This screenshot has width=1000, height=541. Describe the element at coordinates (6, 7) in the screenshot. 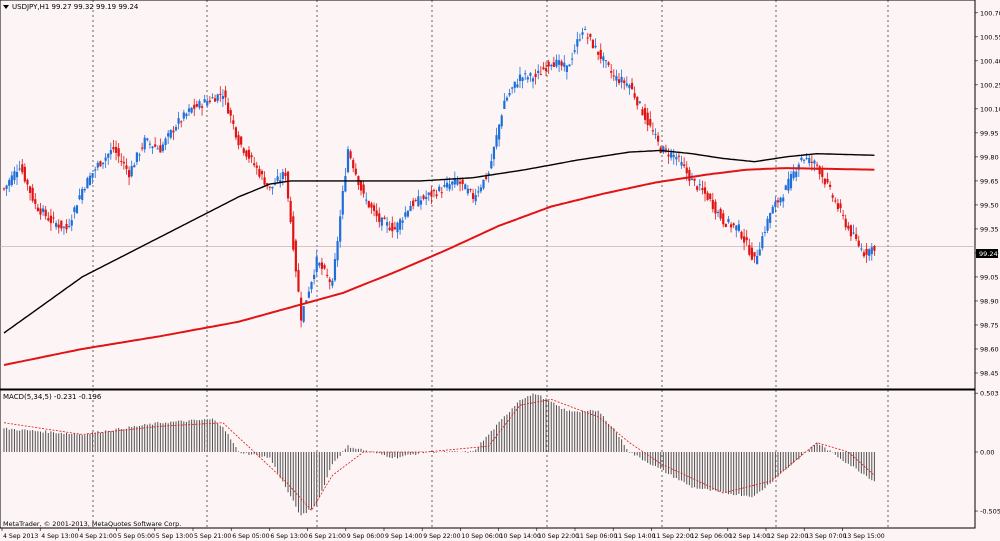

I see `chevron-down-icon` at that location.